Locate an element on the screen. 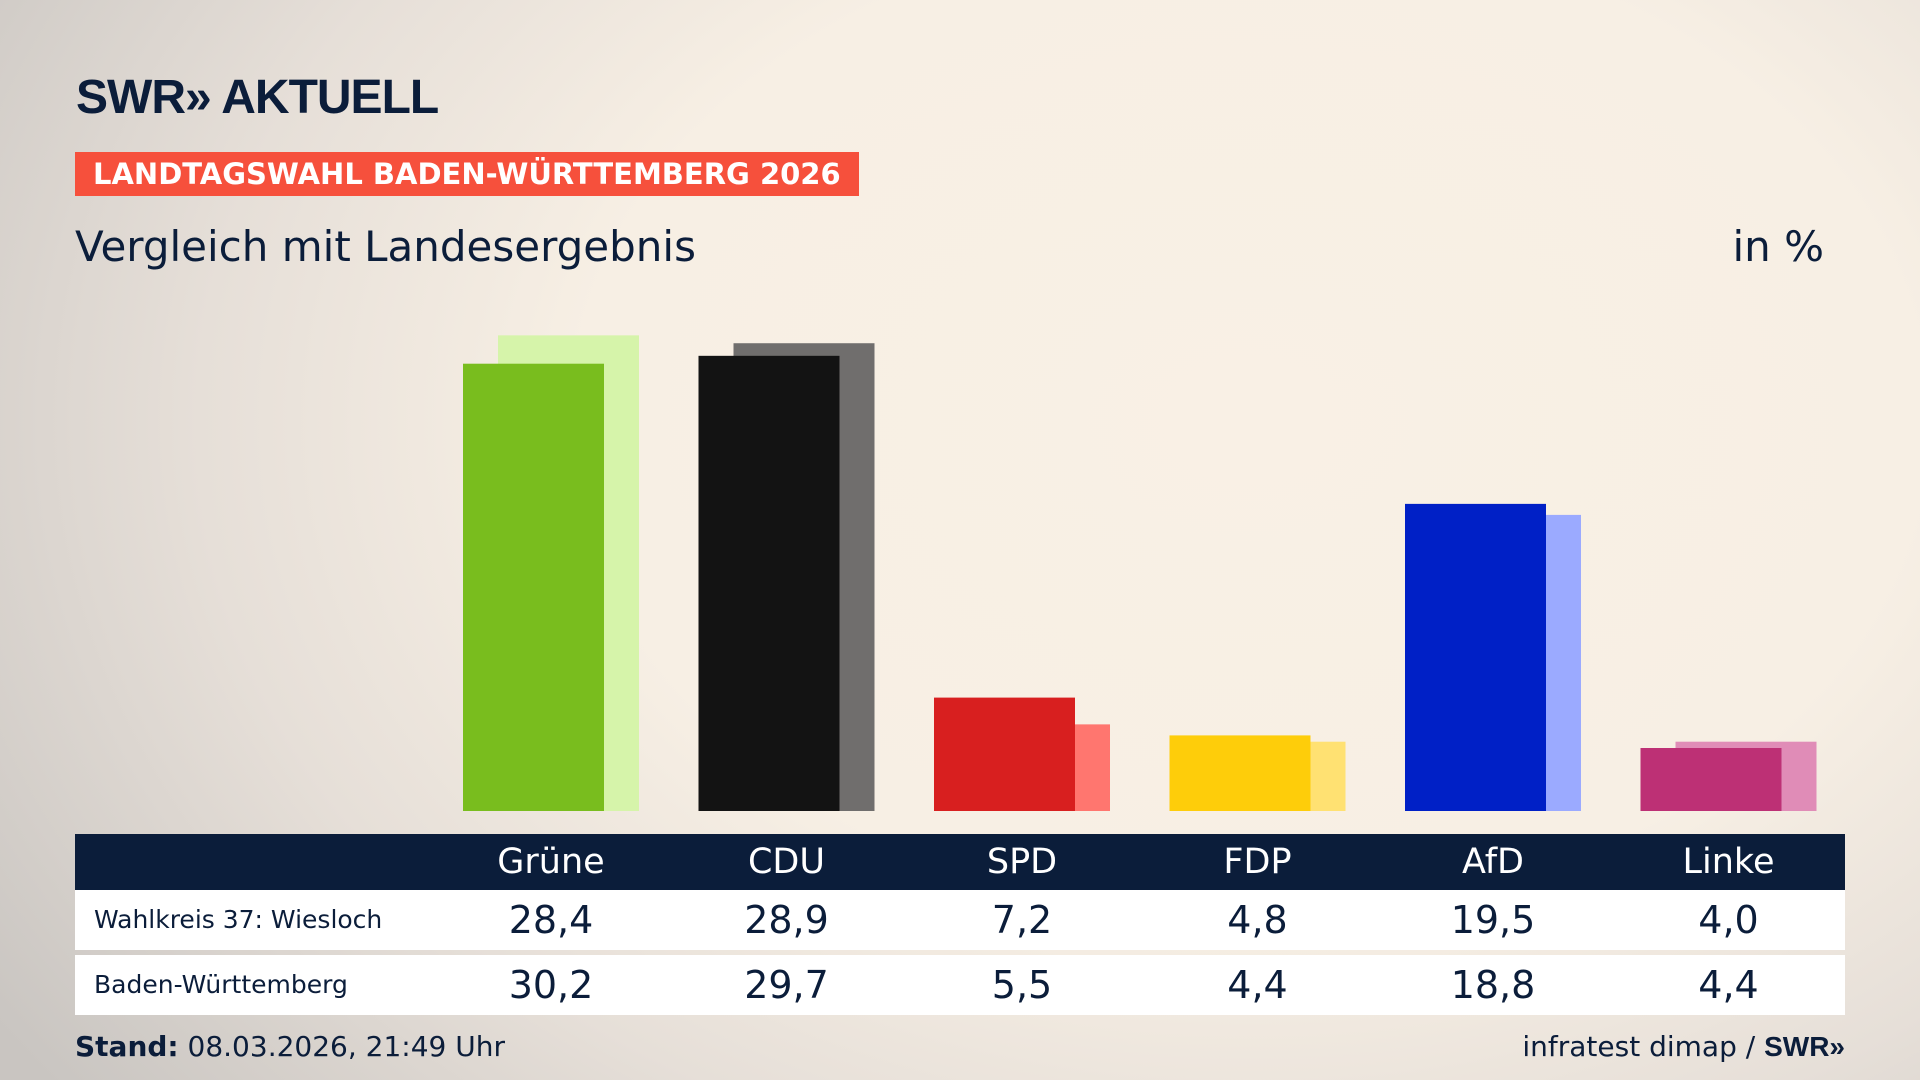  value-cell: 7,2 is located at coordinates (1022, 920).